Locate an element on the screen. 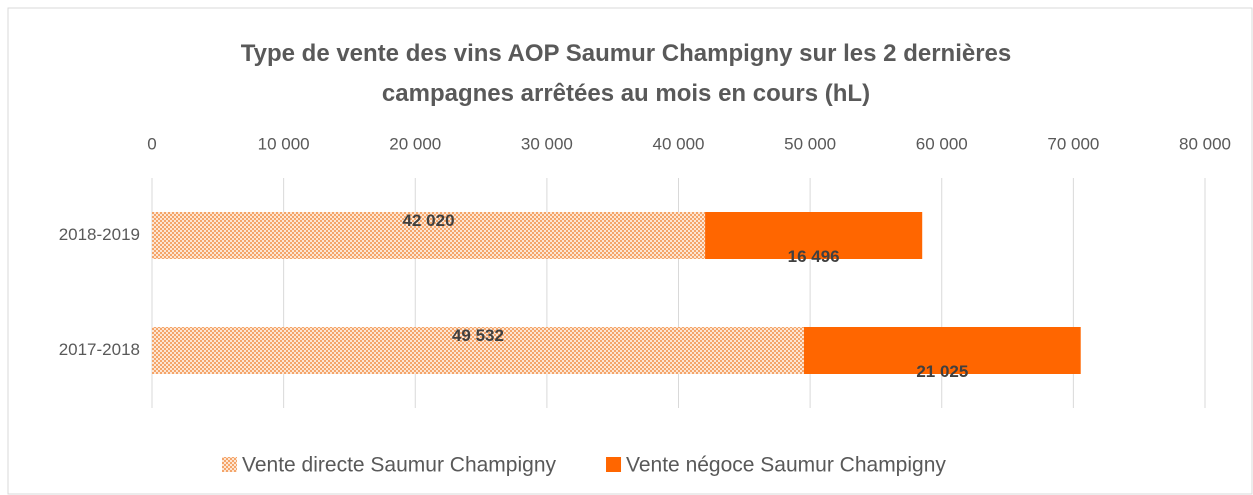 Image resolution: width=1253 pixels, height=495 pixels. x-tick-label: 10 000 is located at coordinates (284, 143).